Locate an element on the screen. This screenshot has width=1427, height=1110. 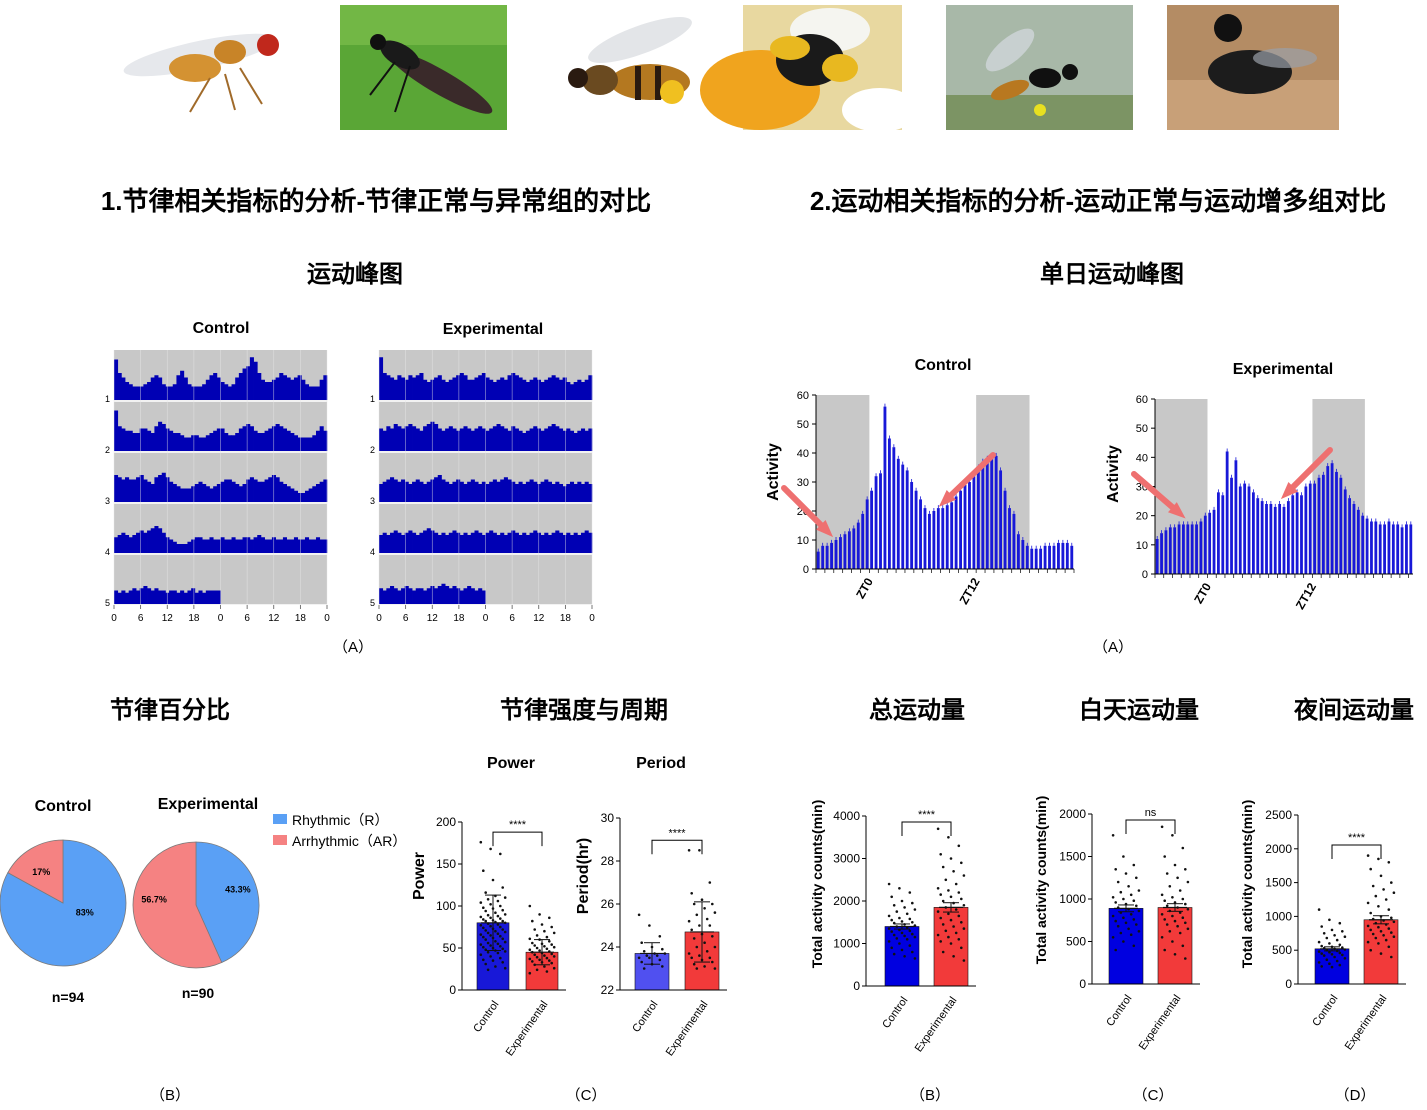
y-tick-label: 500 is located at coordinates (1282, 950).